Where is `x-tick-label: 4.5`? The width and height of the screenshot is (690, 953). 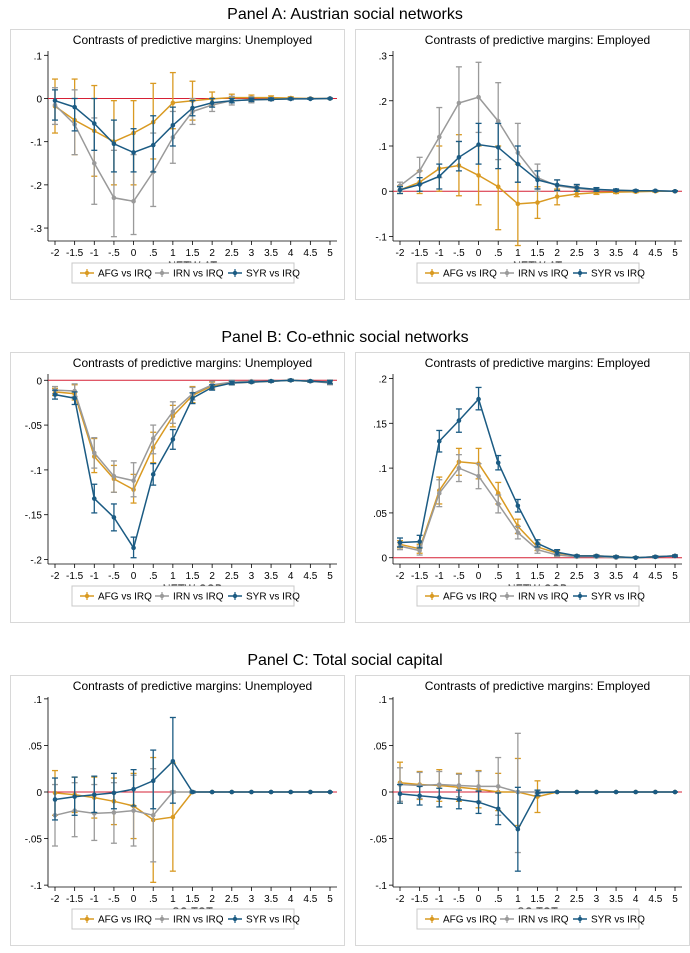
x-tick-label: 4.5 is located at coordinates (310, 253).